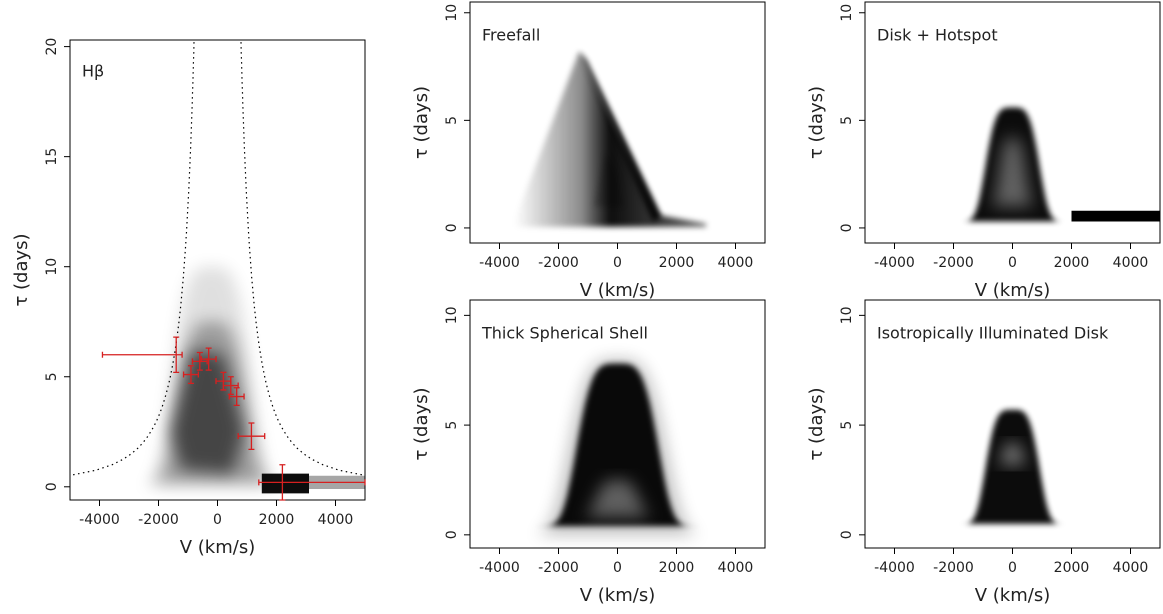  I want to click on panel-title: Disk + Hotspot, so click(937, 35).